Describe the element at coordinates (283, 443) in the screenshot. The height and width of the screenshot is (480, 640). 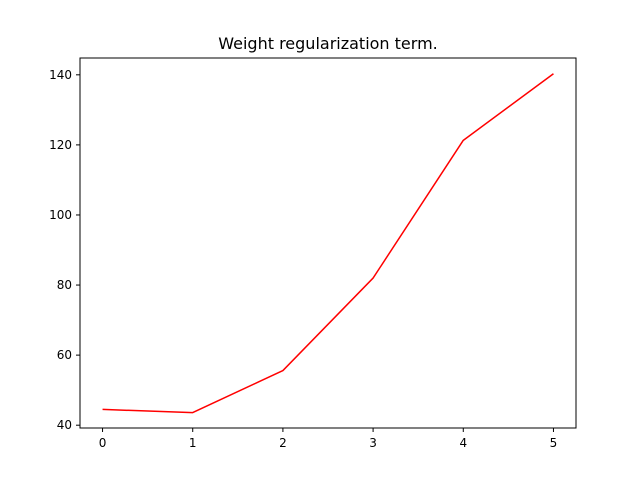
I see `x-tick-label: 2` at that location.